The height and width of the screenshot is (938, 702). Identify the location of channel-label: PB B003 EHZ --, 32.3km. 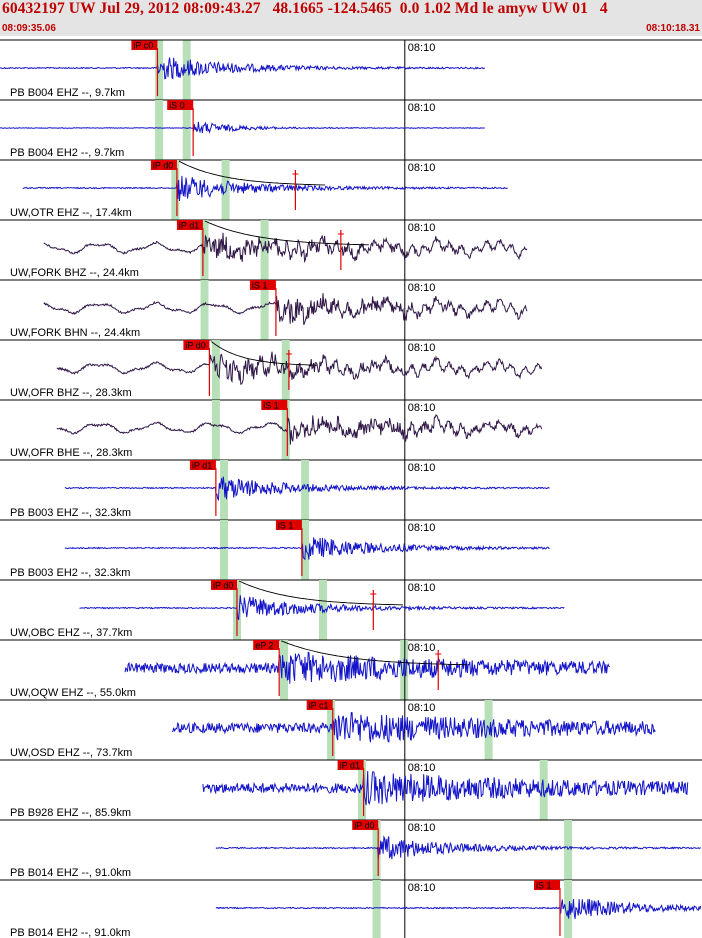
(70, 513).